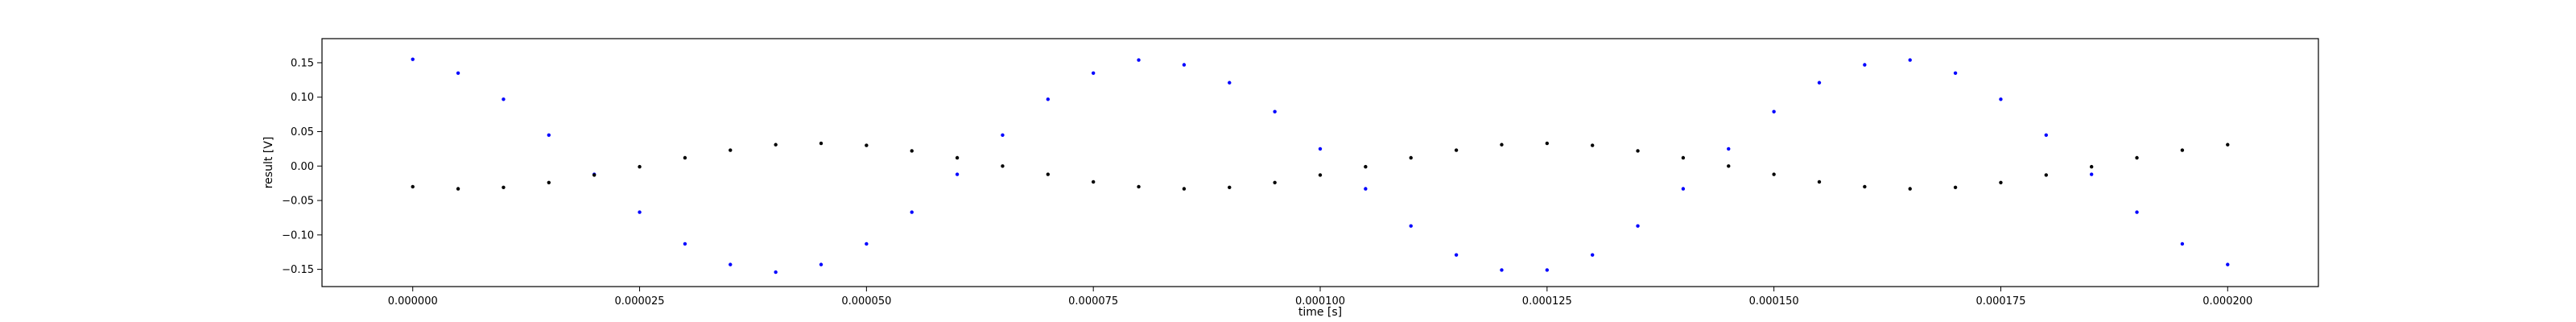 This screenshot has height=322, width=2576. What do you see at coordinates (2227, 301) in the screenshot?
I see `x-tick-label: 0.000200` at bounding box center [2227, 301].